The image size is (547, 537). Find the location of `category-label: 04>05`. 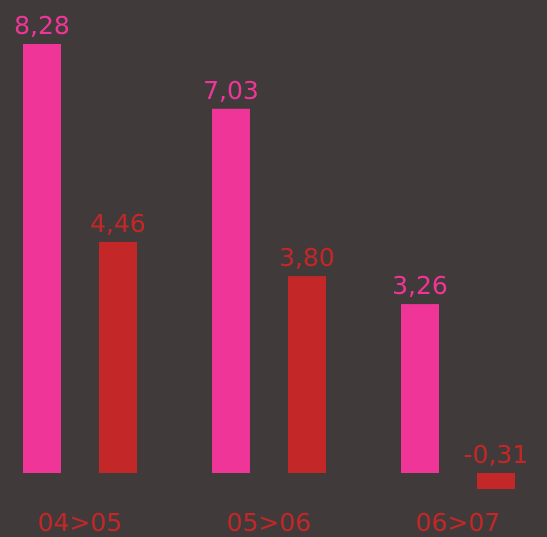

category-label: 04>05 is located at coordinates (80, 522).